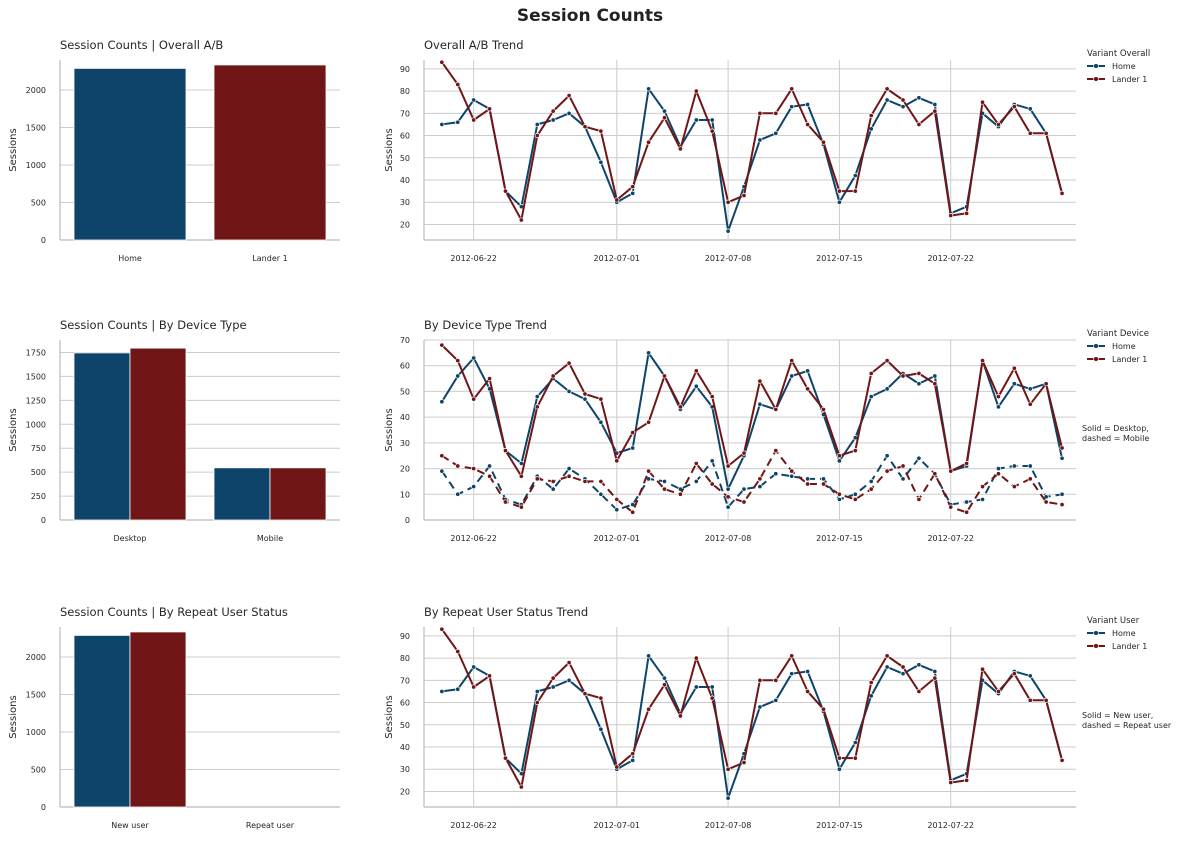  I want to click on note-text: dashed = Repeat user, so click(1127, 725).